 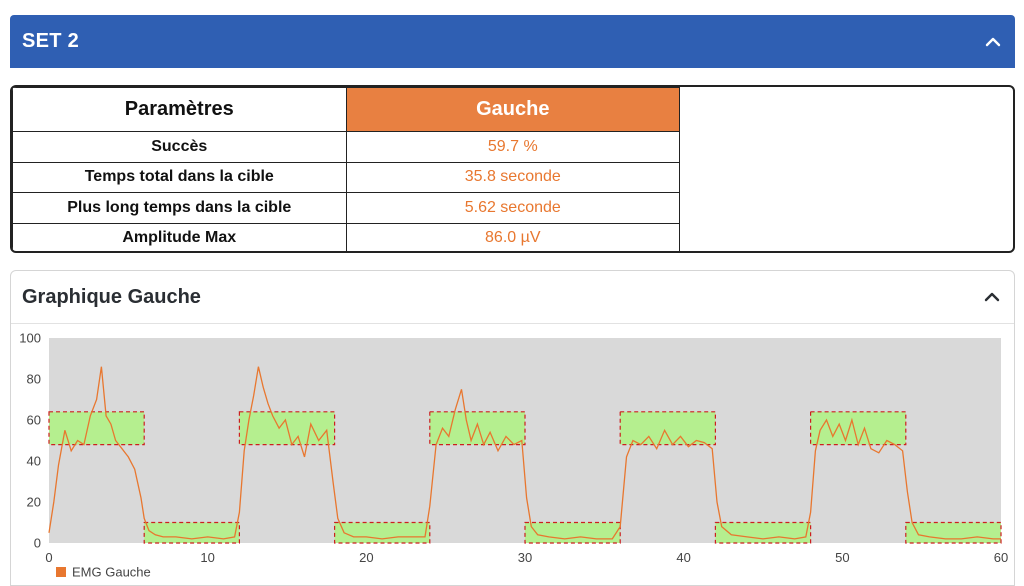 I want to click on x-tick-label: 0, so click(x=48, y=557).